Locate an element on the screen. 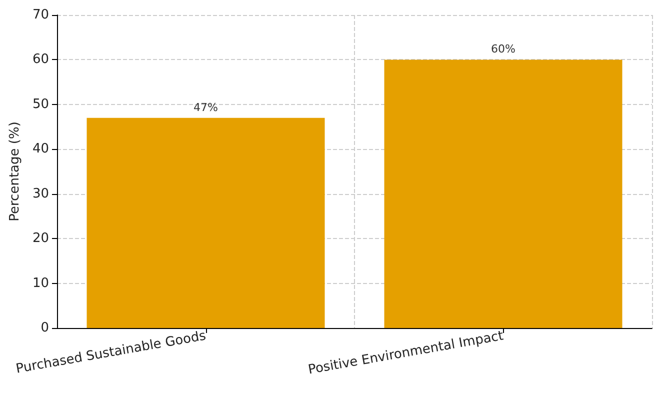  data-label: 60% is located at coordinates (503, 49).